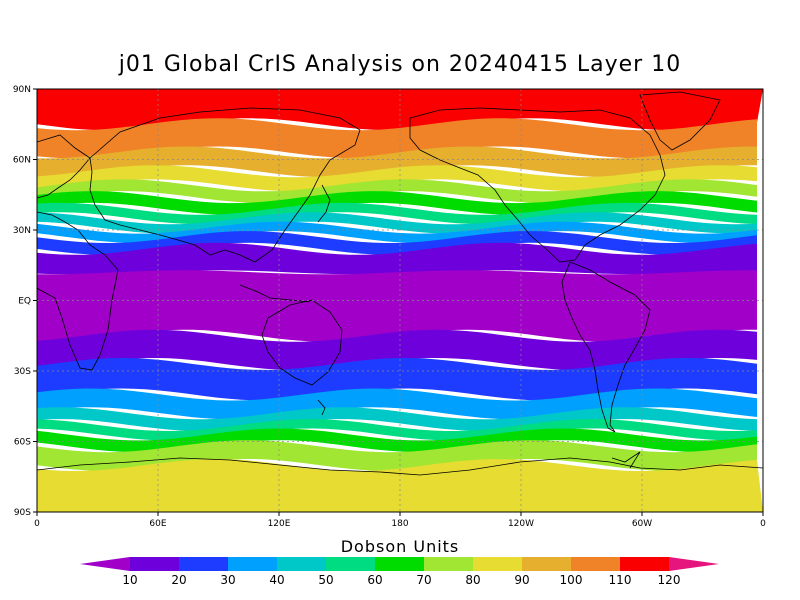 The image size is (800, 600). I want to click on colorbar-low-arrow, so click(105, 564).